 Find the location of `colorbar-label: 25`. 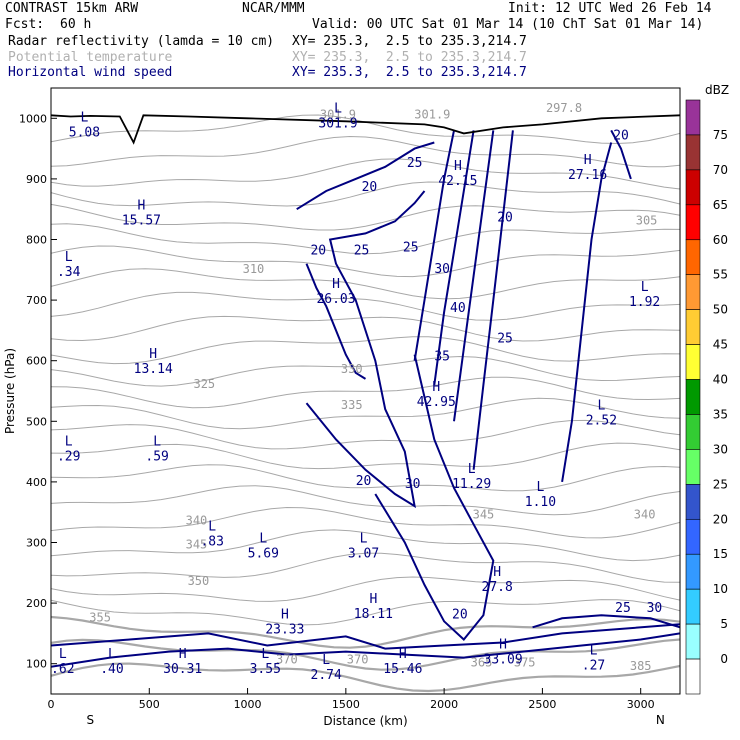

colorbar-label: 25 is located at coordinates (720, 484).